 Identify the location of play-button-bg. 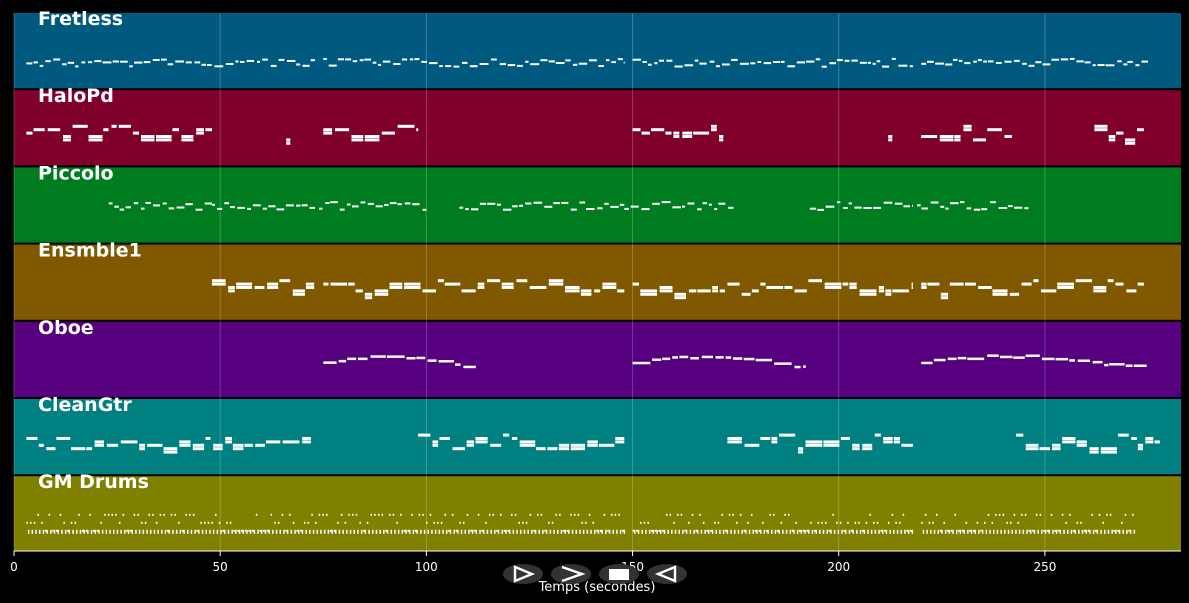
(523, 574).